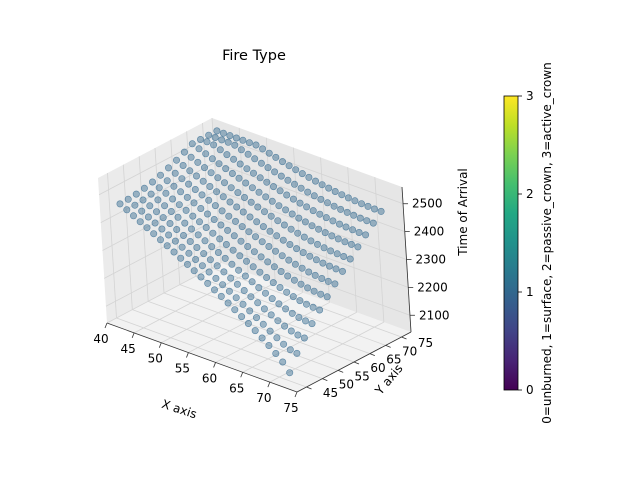 This screenshot has height=484, width=640. What do you see at coordinates (434, 315) in the screenshot?
I see `z-tick-label: 2100` at bounding box center [434, 315].